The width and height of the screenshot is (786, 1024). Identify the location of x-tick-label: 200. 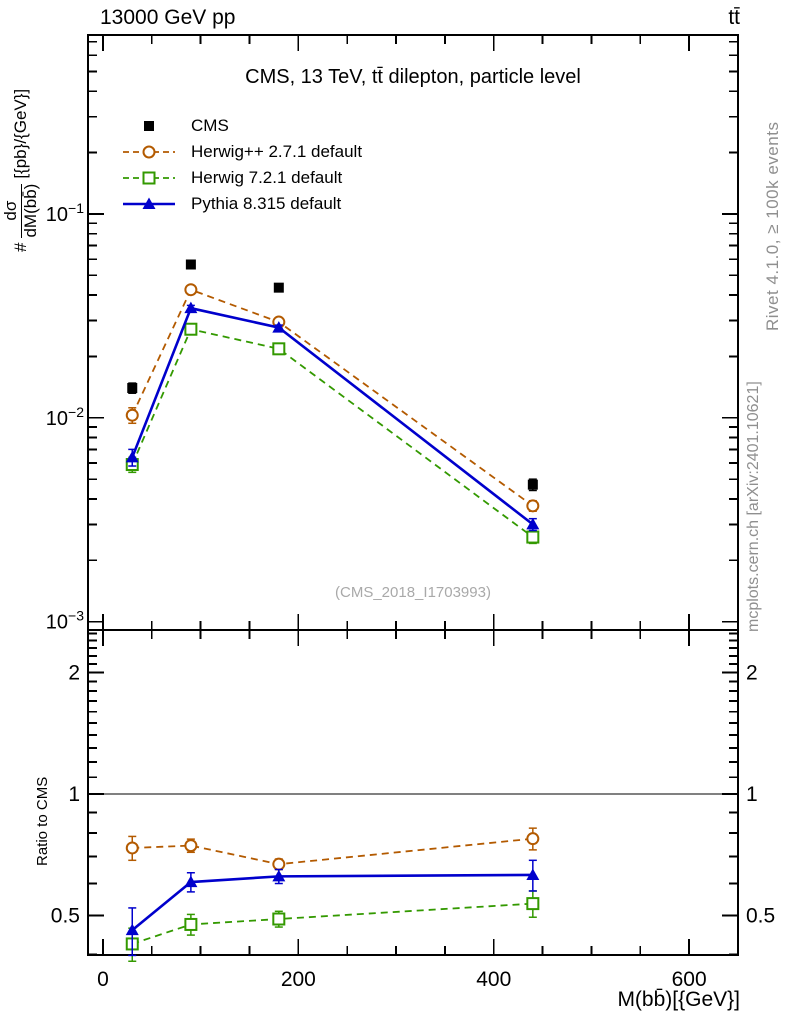
(298, 979).